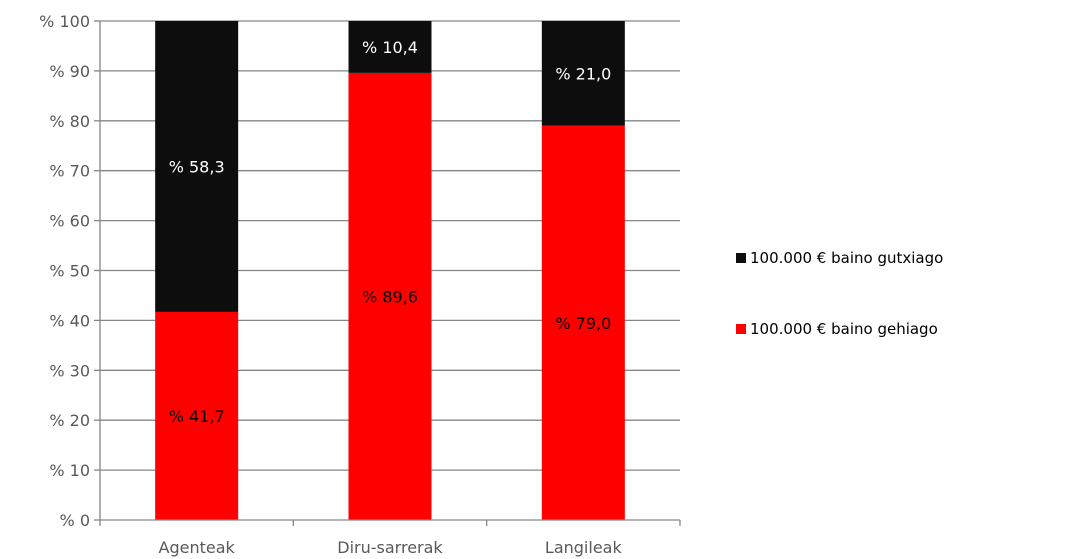 The image size is (1087, 559). What do you see at coordinates (69, 71) in the screenshot?
I see `y-tick-label: % 90` at bounding box center [69, 71].